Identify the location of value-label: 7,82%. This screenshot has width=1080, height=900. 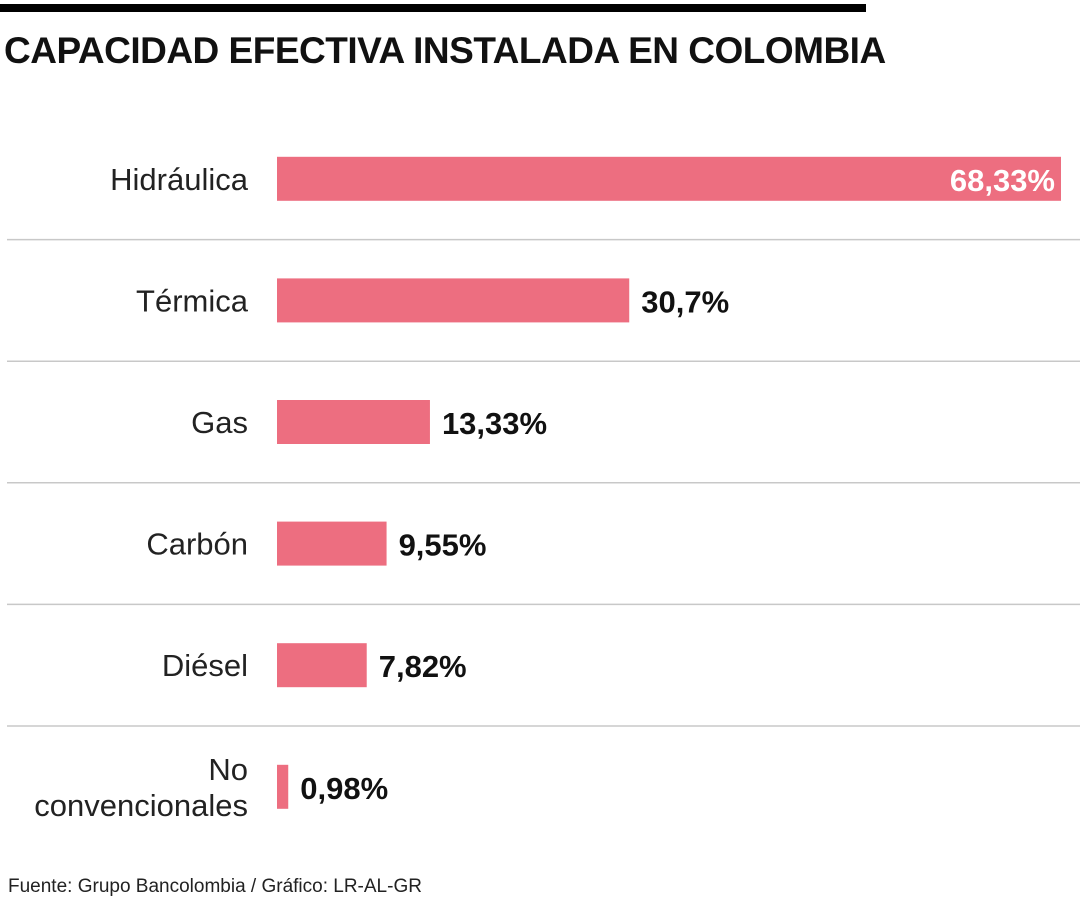
(423, 666).